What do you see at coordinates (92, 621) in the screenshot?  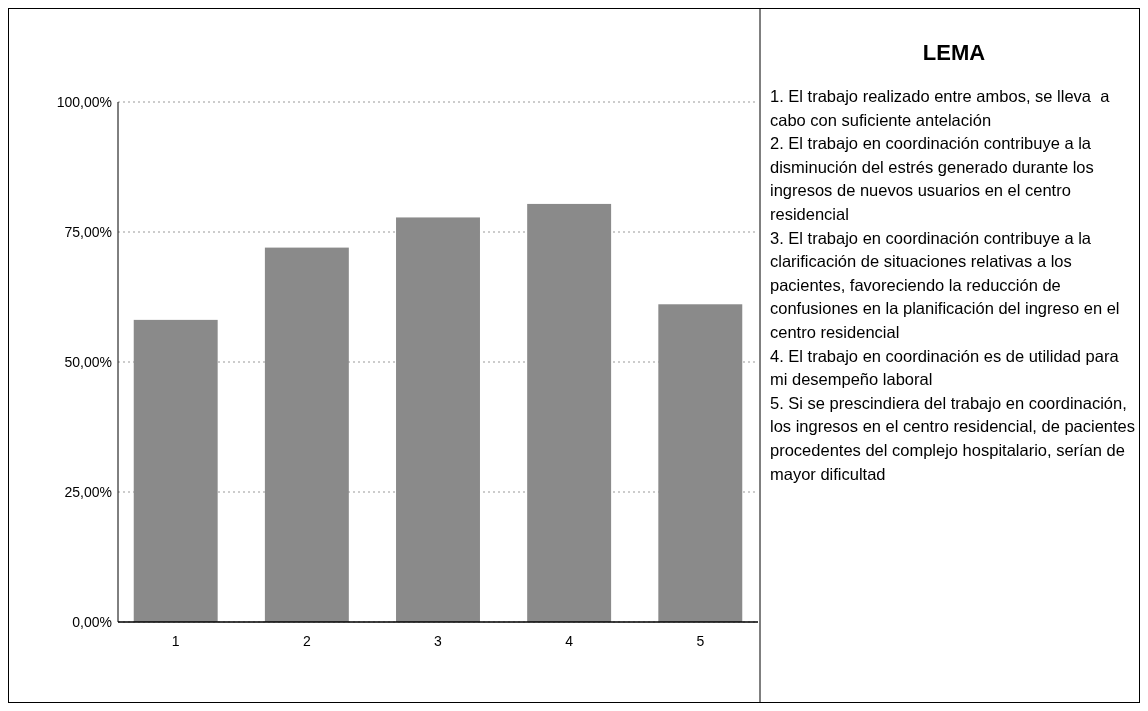 I see `y-tick-label: 0,00%` at bounding box center [92, 621].